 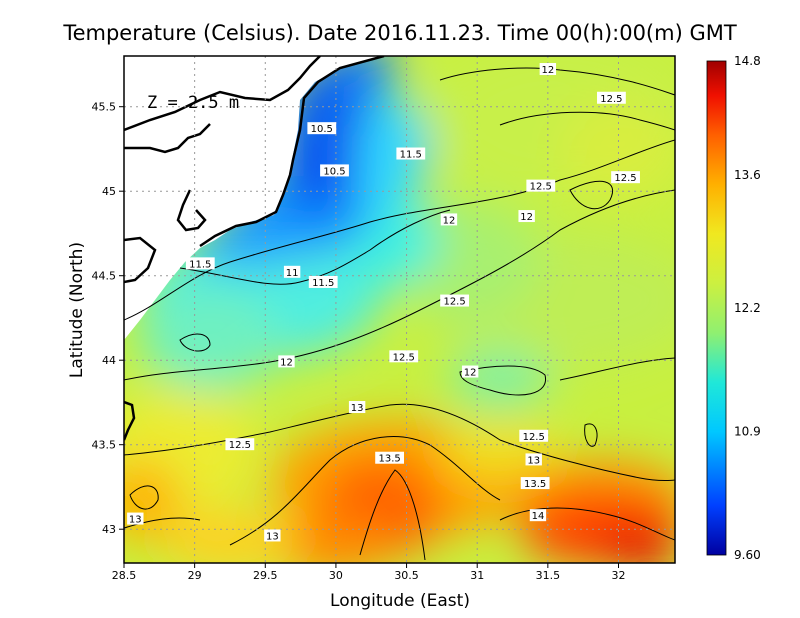 What do you see at coordinates (104, 445) in the screenshot?
I see `y-tick-label: 43.5` at bounding box center [104, 445].